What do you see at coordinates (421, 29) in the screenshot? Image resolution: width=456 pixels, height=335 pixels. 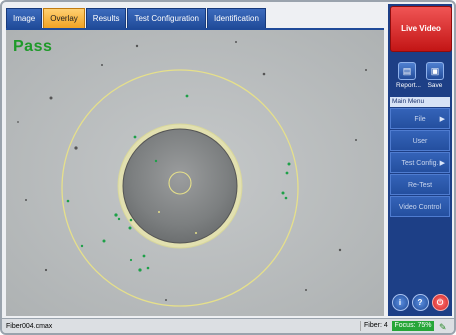 I see `live-video-button: Live Video` at bounding box center [421, 29].